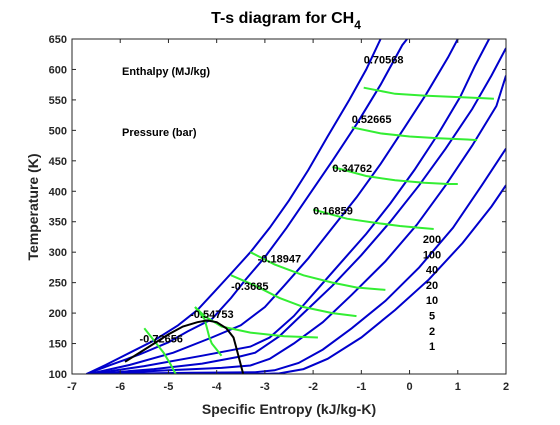 This screenshot has width=560, height=425. What do you see at coordinates (432, 271) in the screenshot?
I see `pressure-label: 40` at bounding box center [432, 271].